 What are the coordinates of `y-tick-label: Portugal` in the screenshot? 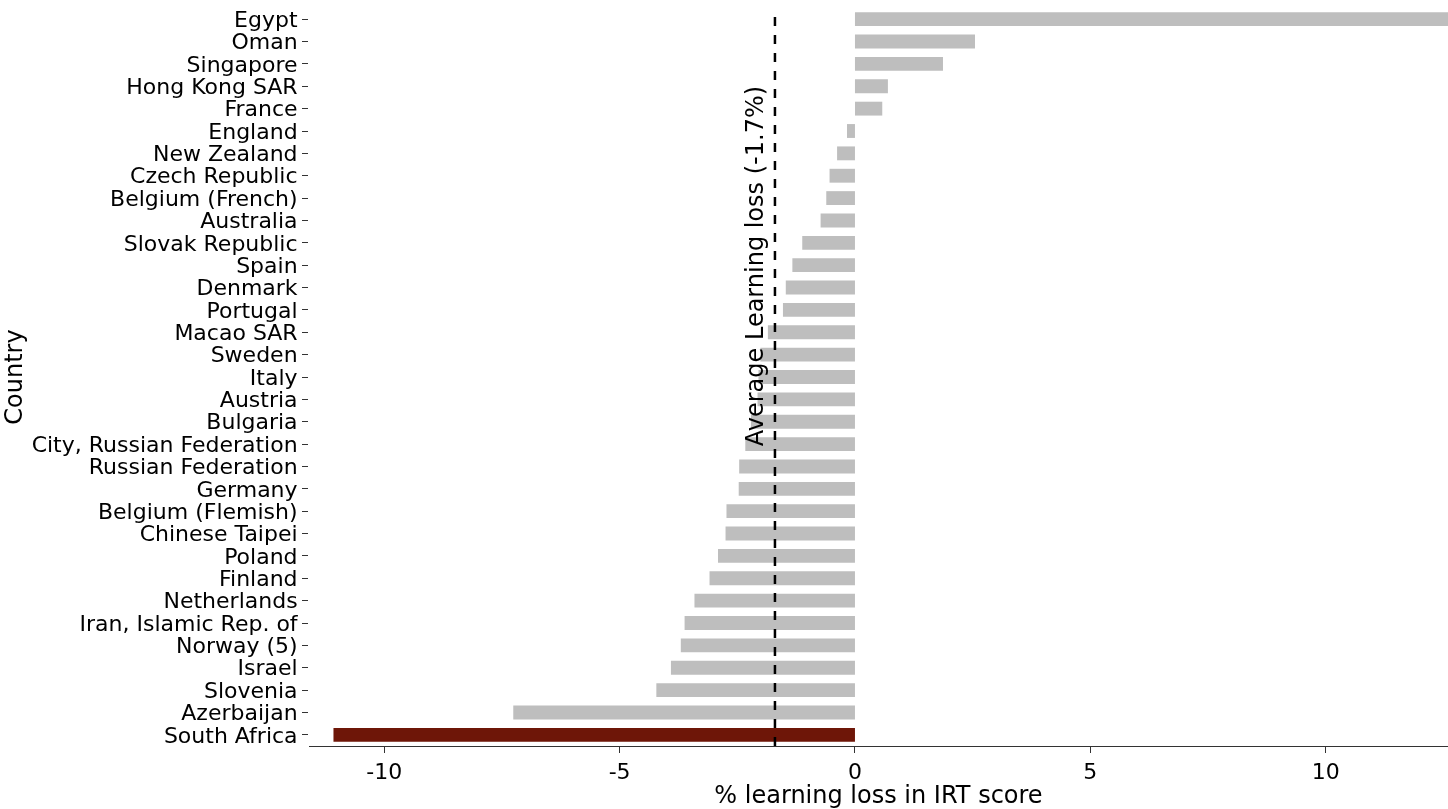 It's located at (252, 310).